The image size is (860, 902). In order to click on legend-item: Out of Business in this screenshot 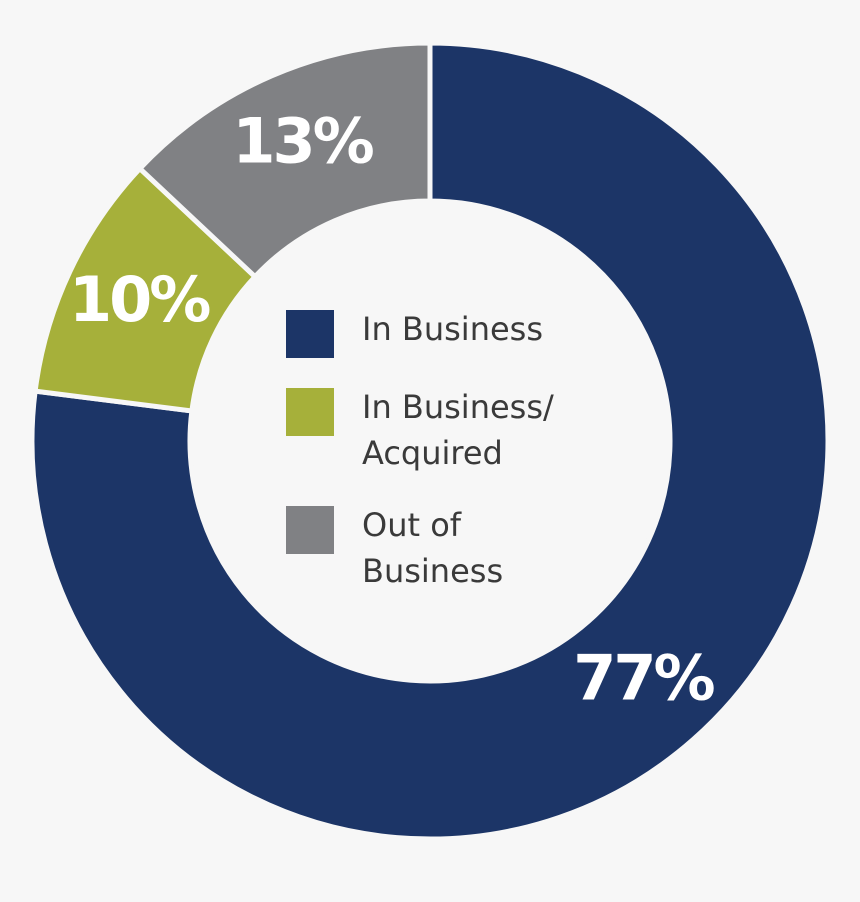, I will do `click(436, 549)`.